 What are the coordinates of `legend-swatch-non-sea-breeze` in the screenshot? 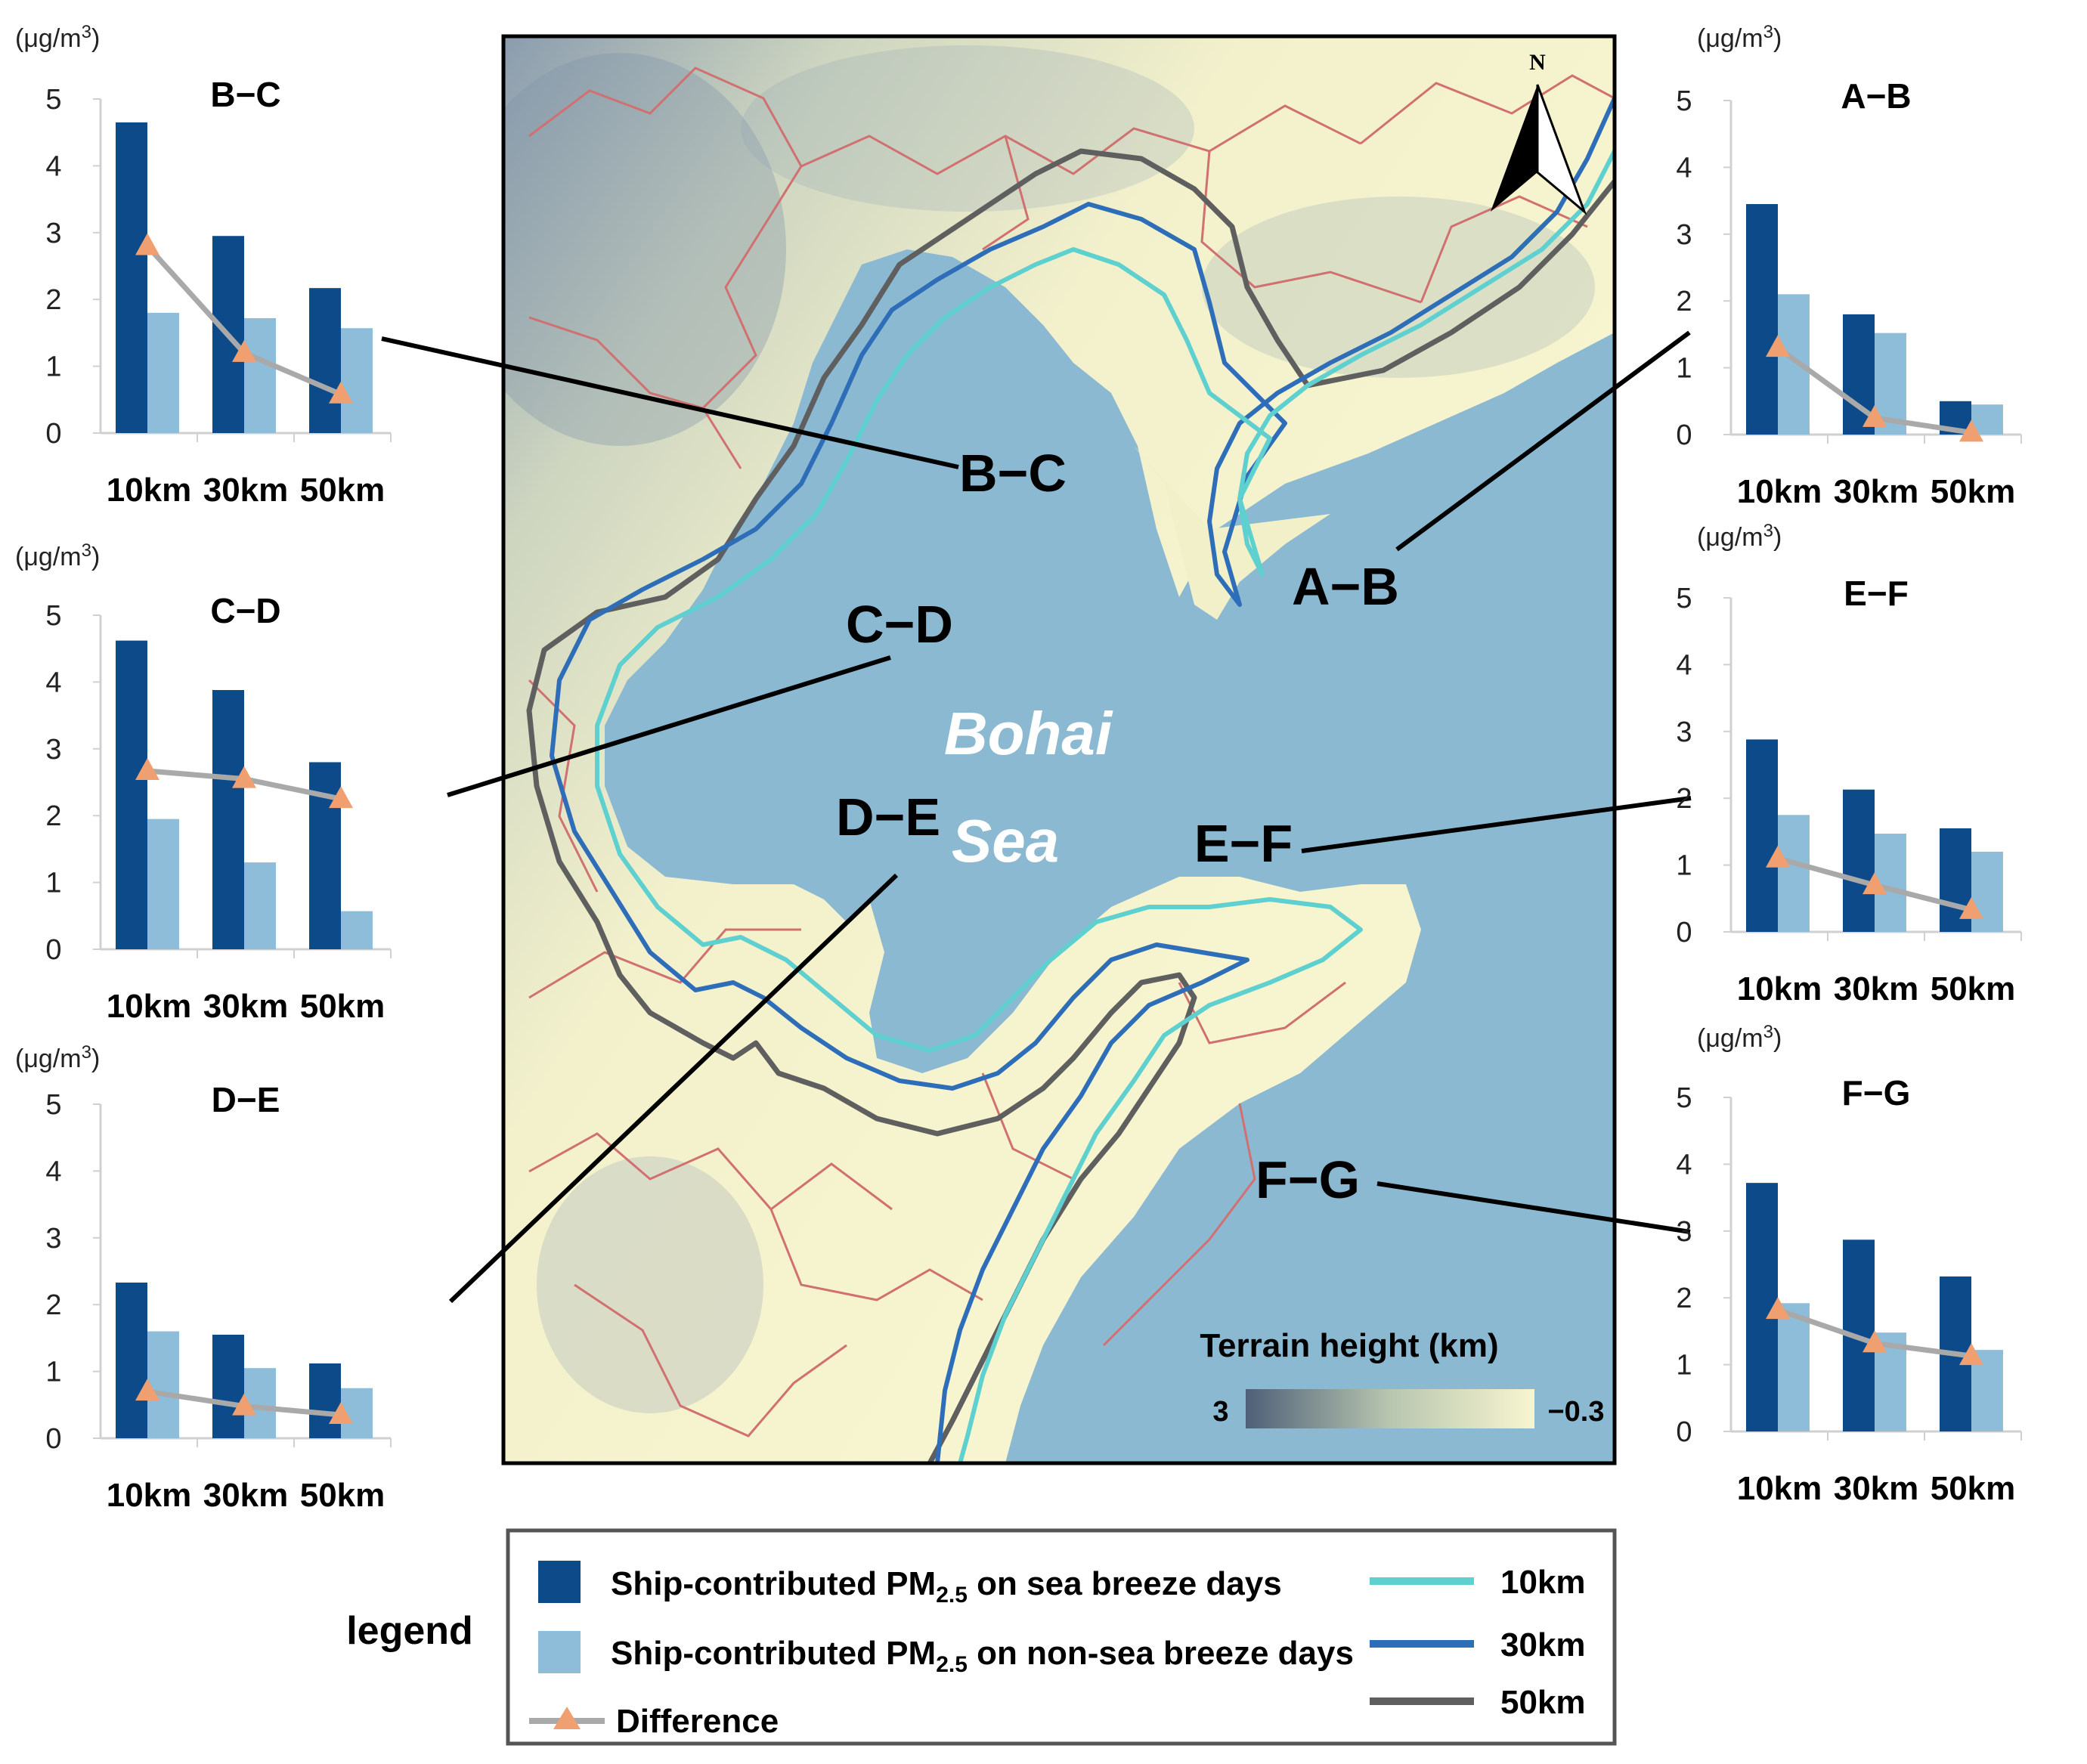 It's located at (559, 1652).